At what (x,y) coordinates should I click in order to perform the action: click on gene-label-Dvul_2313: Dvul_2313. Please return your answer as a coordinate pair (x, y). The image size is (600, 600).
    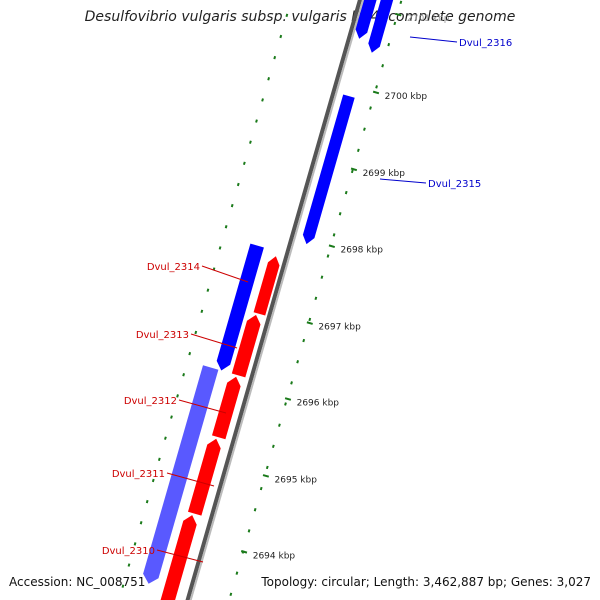
    Looking at the image, I should click on (162, 335).